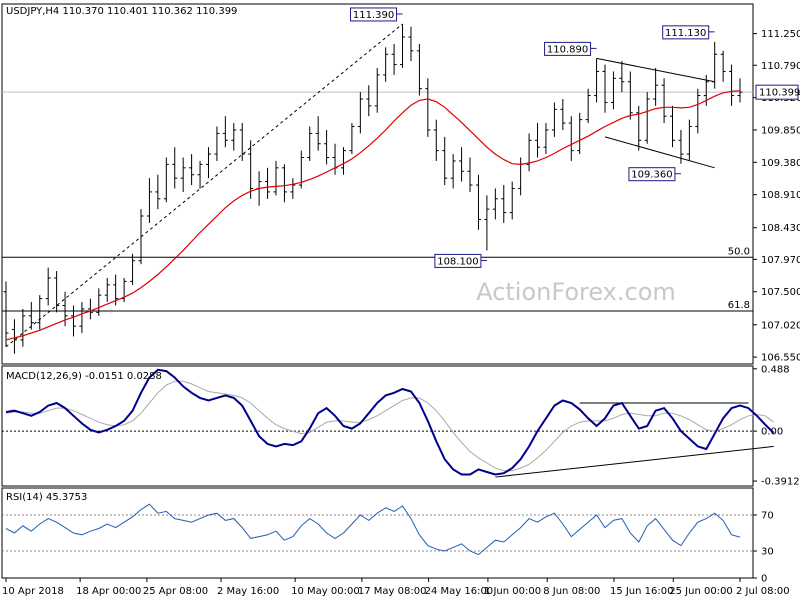  I want to click on current-price-label: 110.399, so click(779, 93).